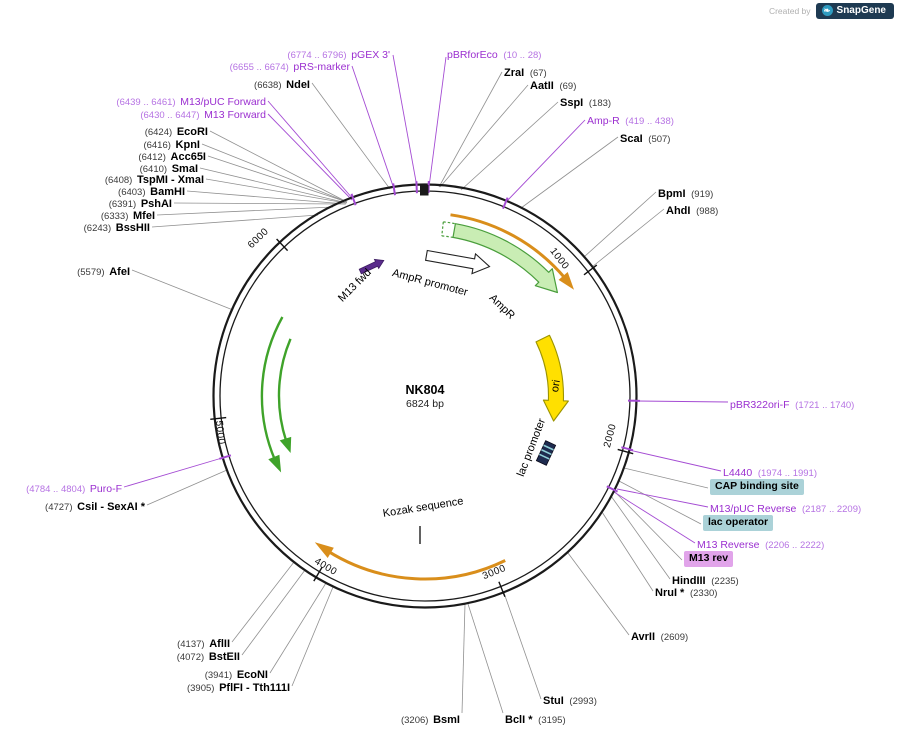  Describe the element at coordinates (709, 559) in the screenshot. I see `label-m13-rev: M13 rev` at that location.